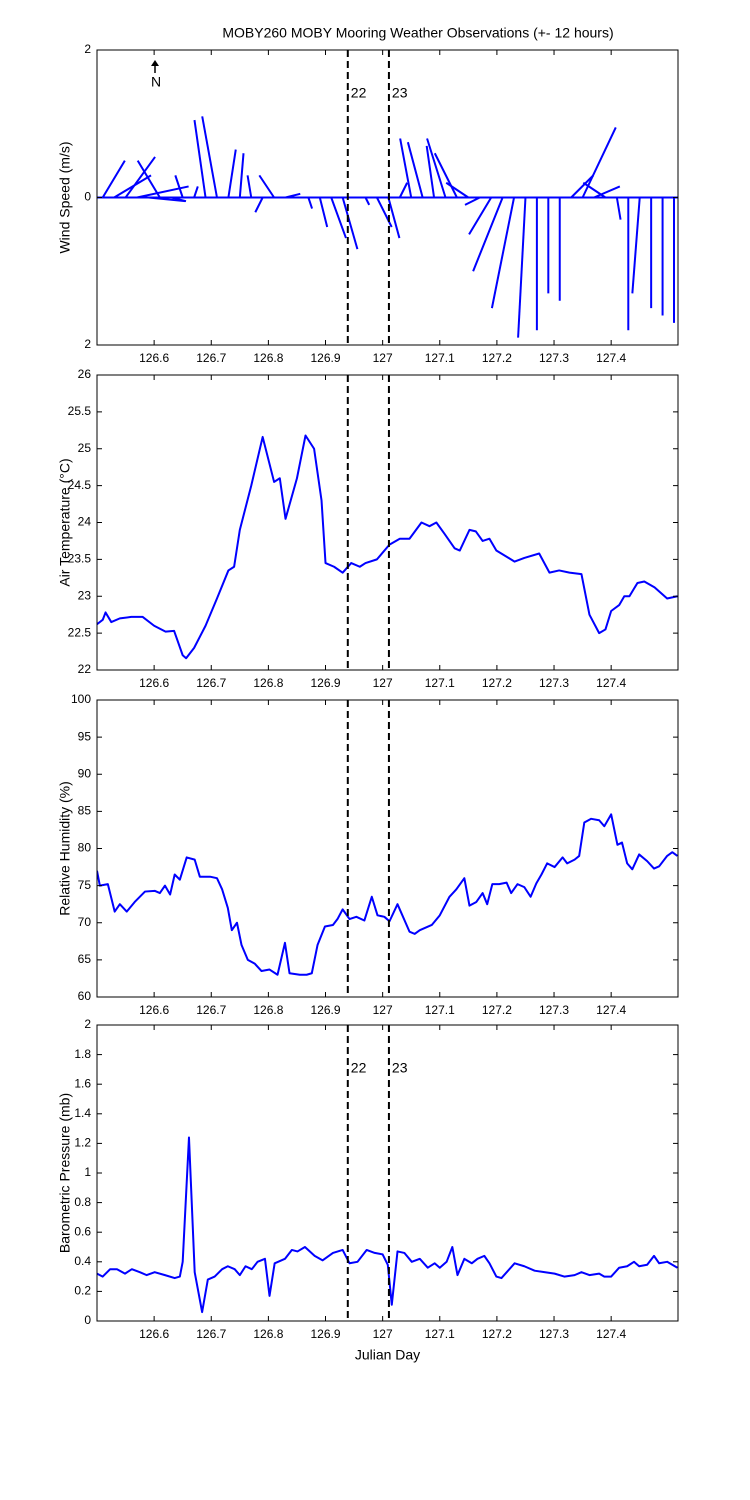 Image resolution: width=750 pixels, height=1500 pixels. Describe the element at coordinates (65, 522) in the screenshot. I see `y-axis-label: Air Temperature (°C)` at that location.